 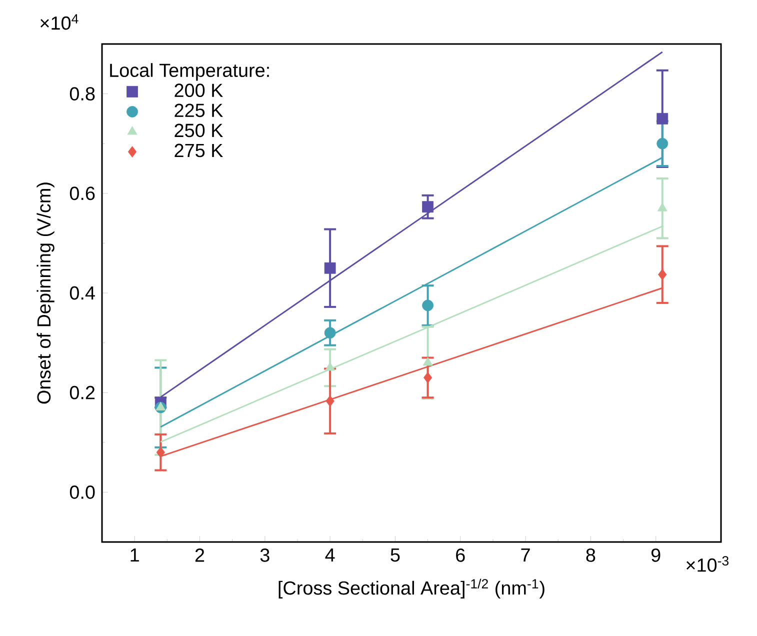 What do you see at coordinates (460, 555) in the screenshot?
I see `x-tick-label: 6` at bounding box center [460, 555].